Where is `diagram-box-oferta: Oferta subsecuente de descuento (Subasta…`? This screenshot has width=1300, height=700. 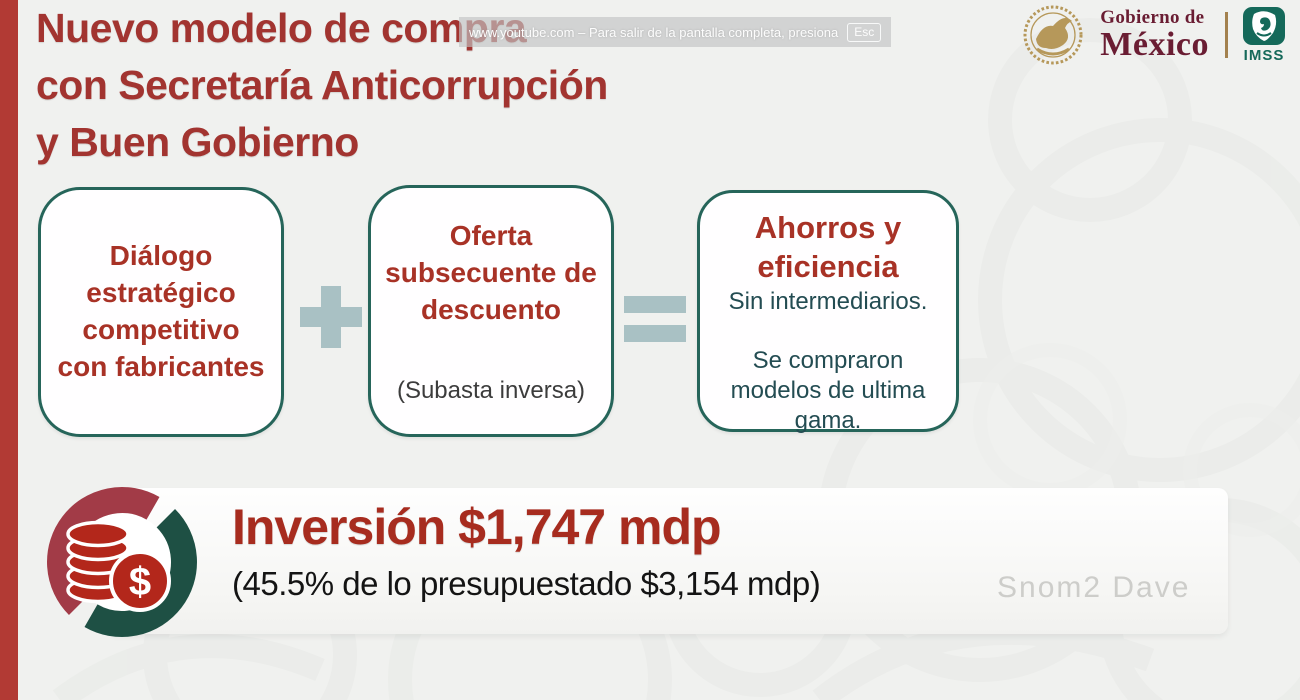
diagram-box-oferta: Oferta subsecuente de descuento (Subasta… is located at coordinates (491, 311).